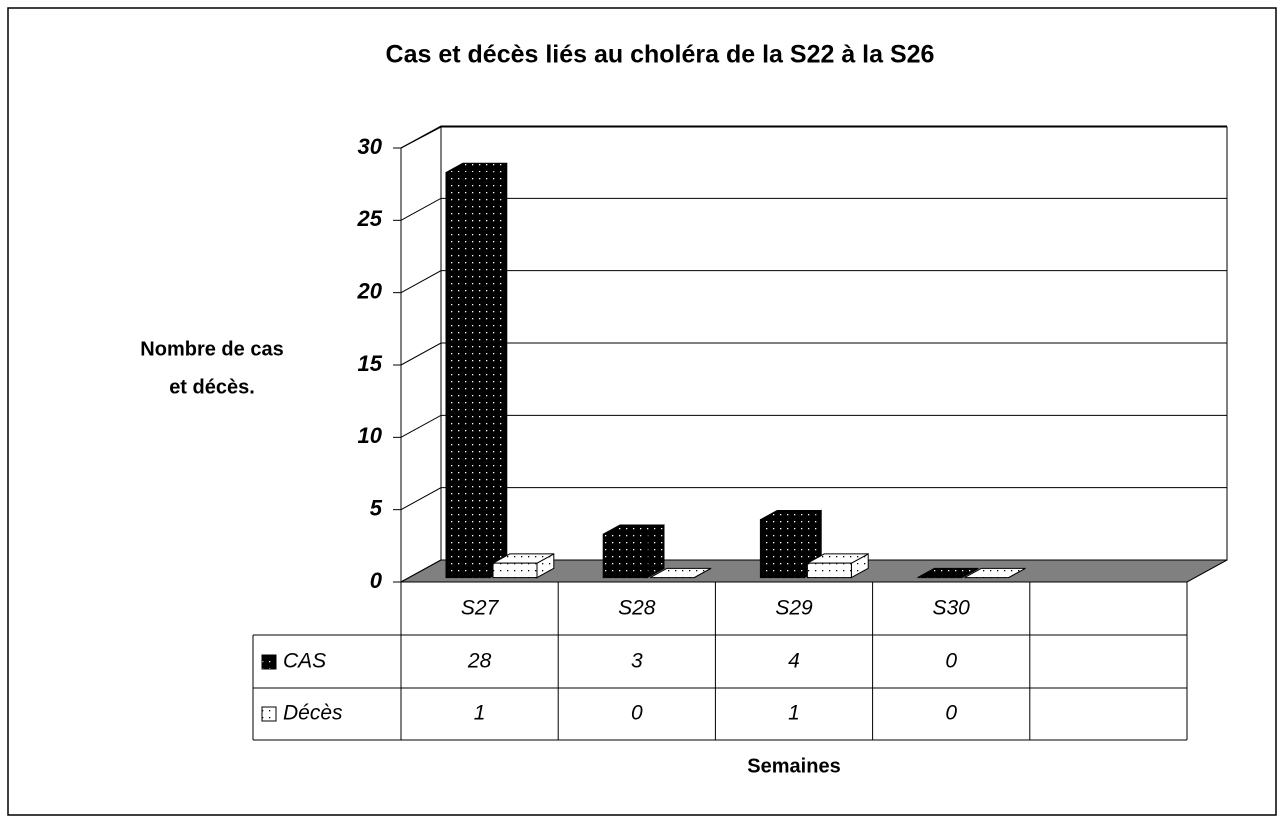 This screenshot has width=1284, height=823. Describe the element at coordinates (480, 608) in the screenshot. I see `x-tick-label: S27` at that location.